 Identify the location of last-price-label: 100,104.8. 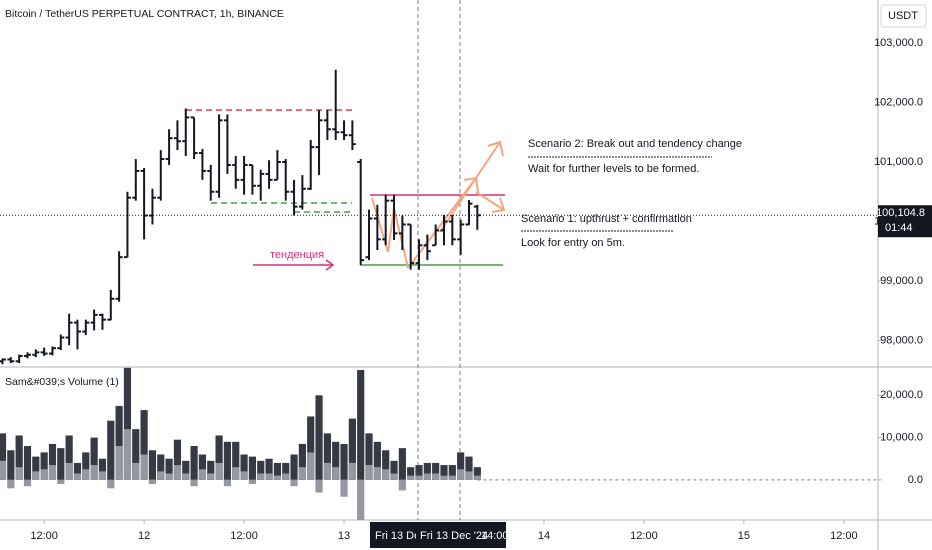
(900, 213).